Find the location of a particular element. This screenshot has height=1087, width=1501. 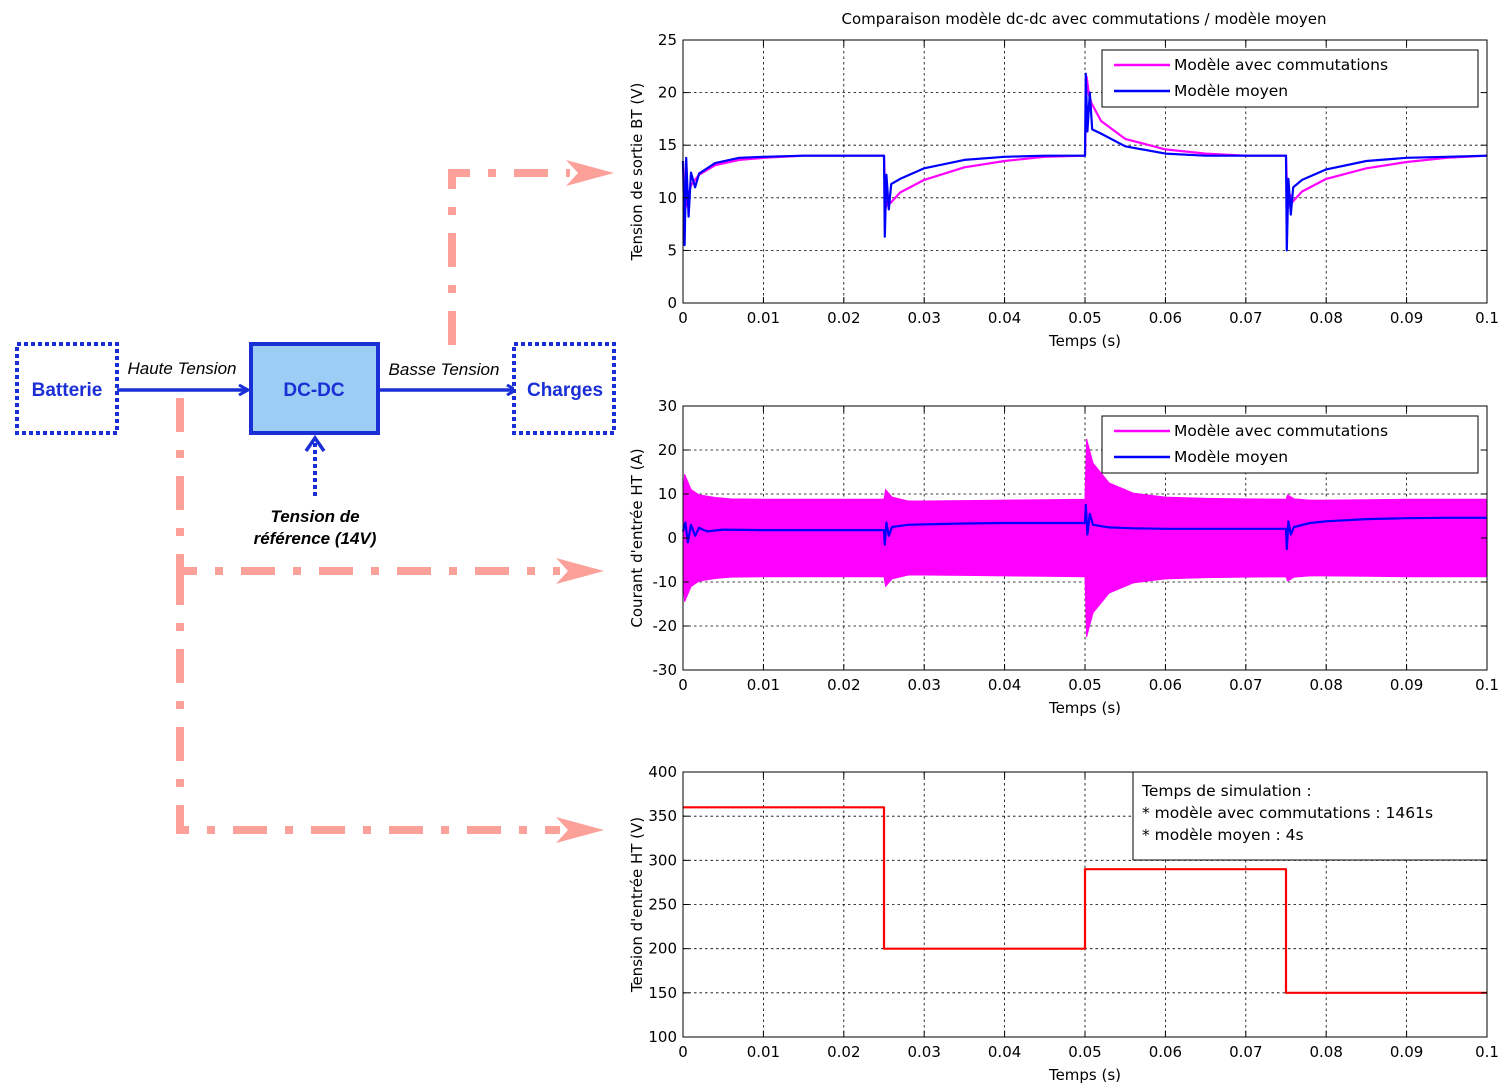

y-tick-label: 100 is located at coordinates (662, 1037).